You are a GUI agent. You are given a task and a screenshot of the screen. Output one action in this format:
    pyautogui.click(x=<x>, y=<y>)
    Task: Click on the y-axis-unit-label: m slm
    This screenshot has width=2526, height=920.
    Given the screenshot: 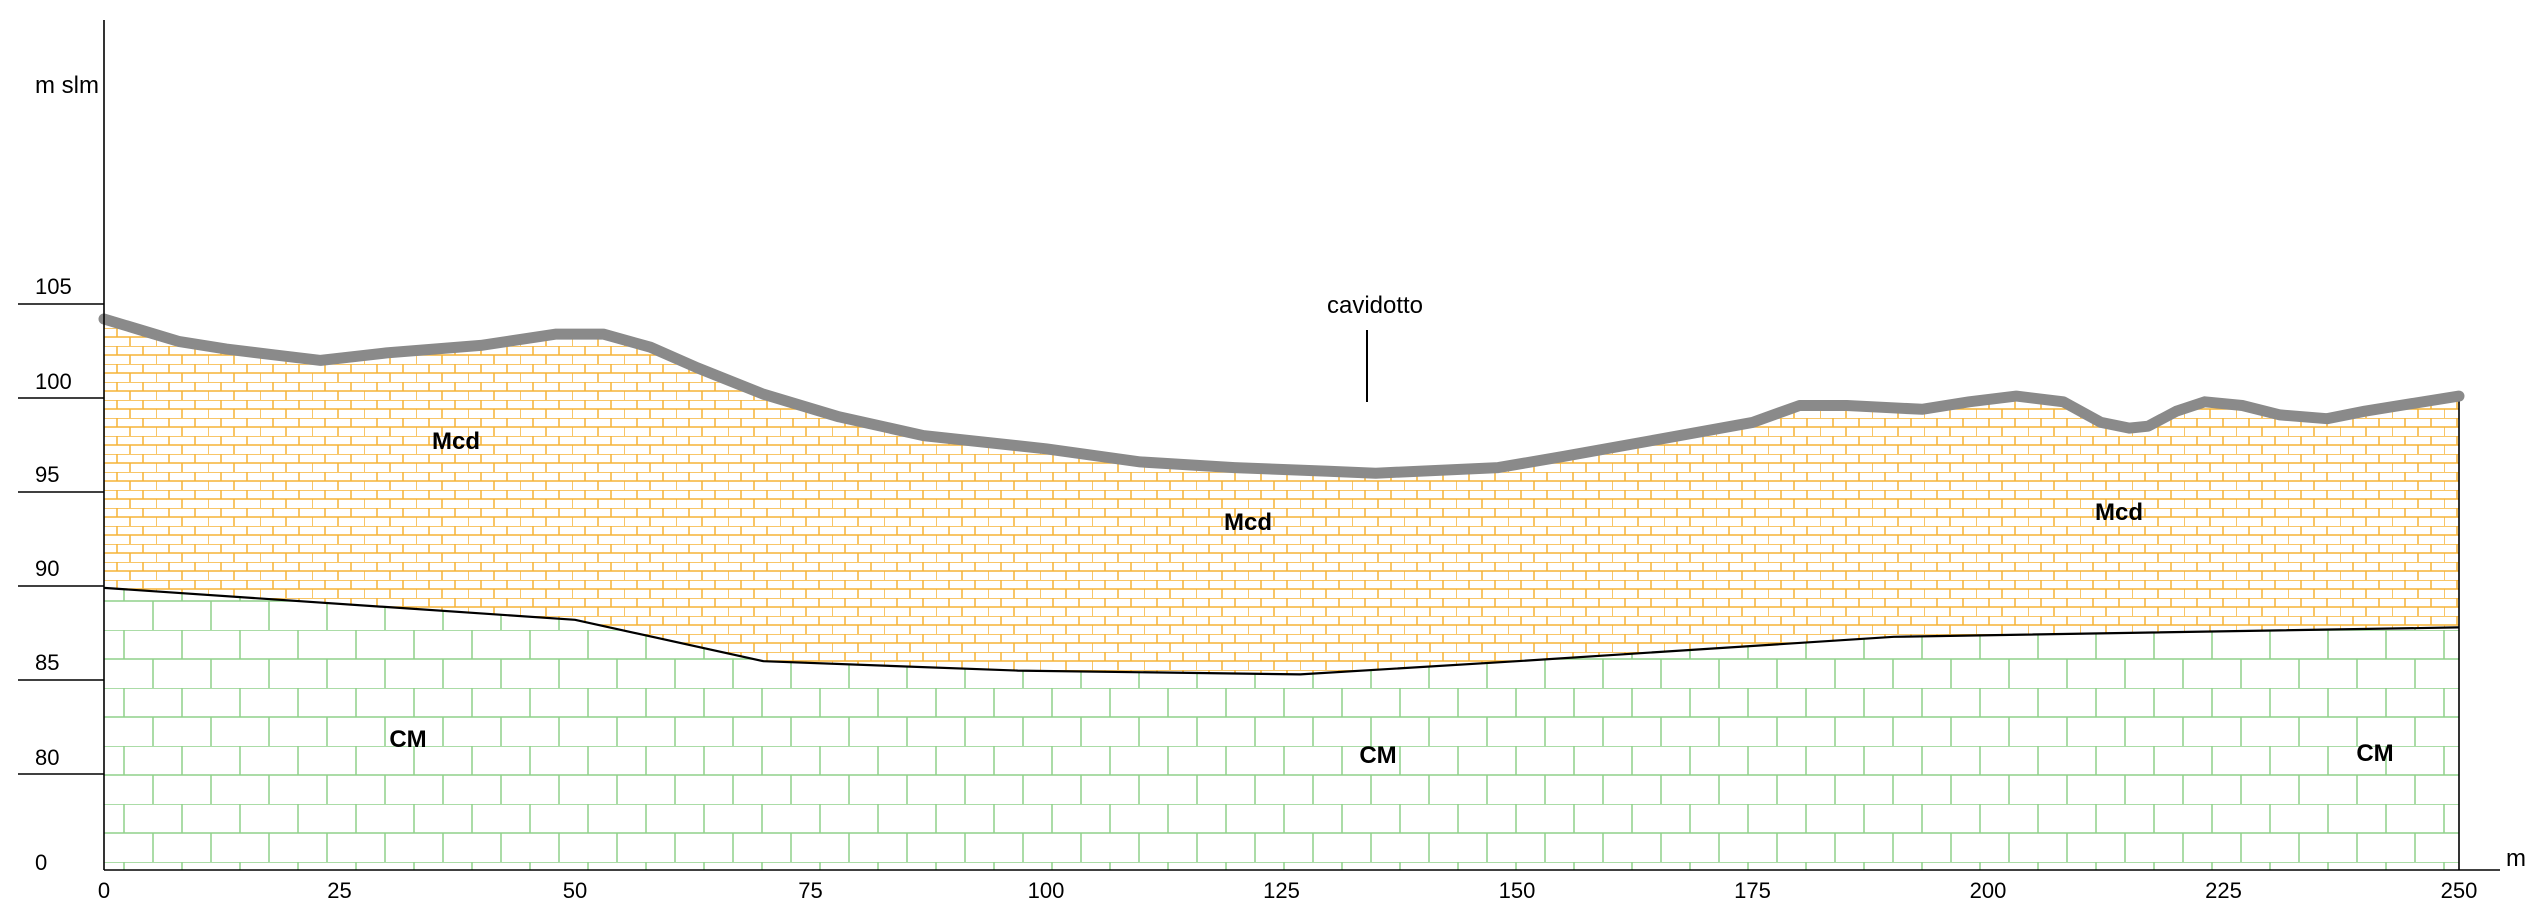 What is the action you would take?
    pyautogui.click(x=67, y=85)
    